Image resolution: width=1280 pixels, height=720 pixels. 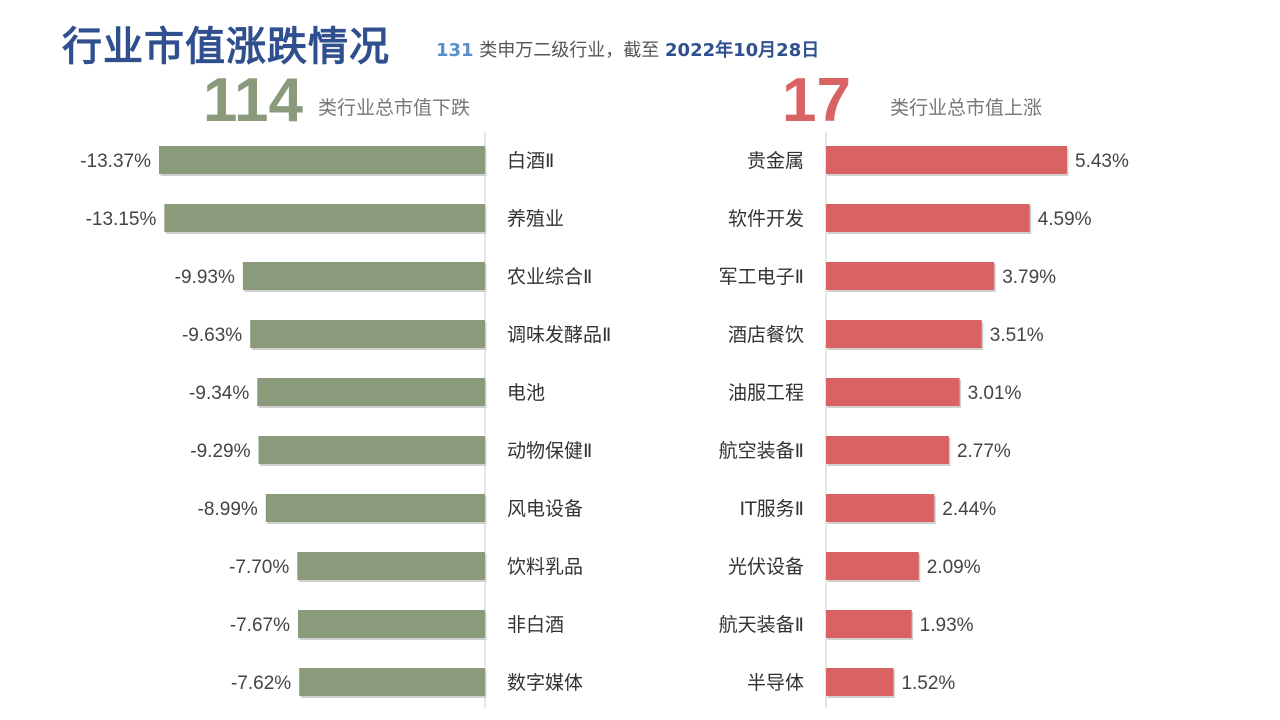 I want to click on data-label: -13.15%, so click(x=121, y=219).